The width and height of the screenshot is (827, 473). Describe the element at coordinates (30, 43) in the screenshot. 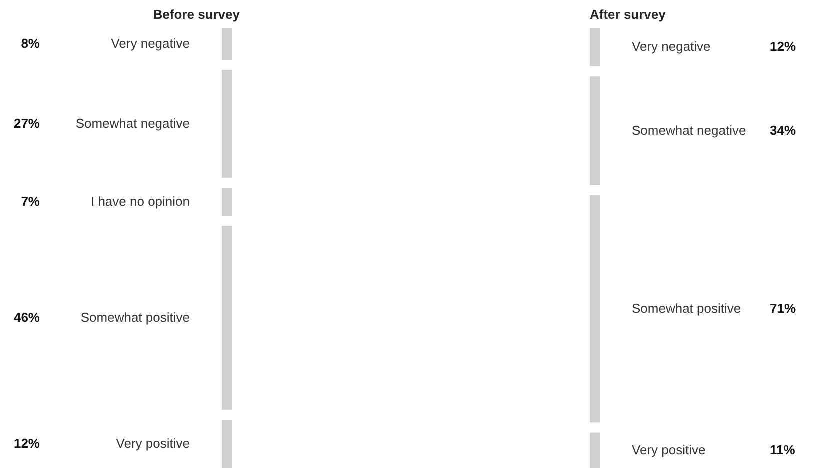

I see `data-label: 8%` at that location.